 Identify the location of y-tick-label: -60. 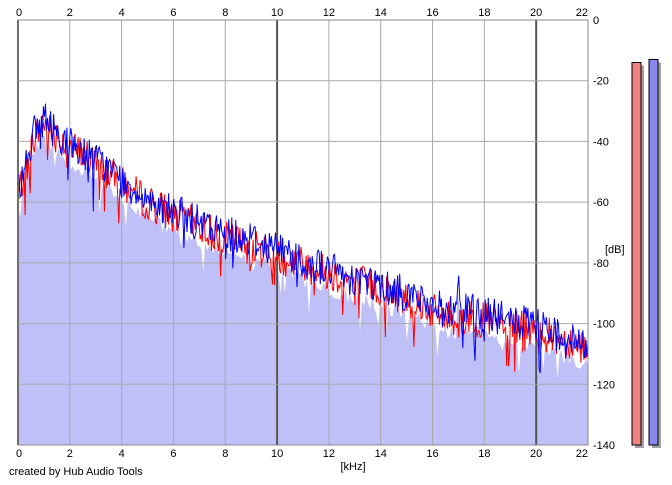
(601, 203).